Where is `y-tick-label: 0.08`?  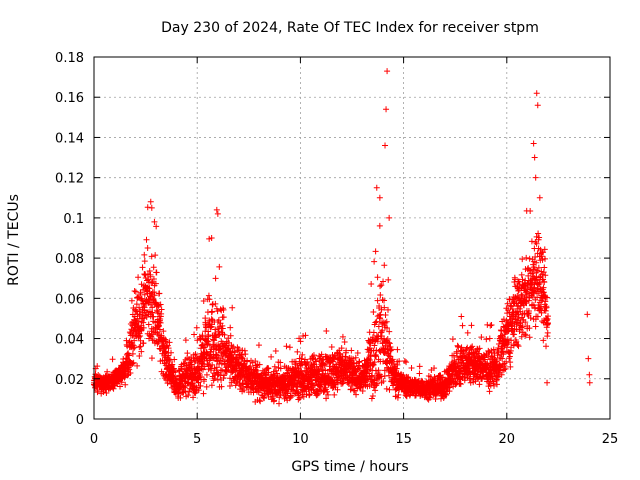
y-tick-label: 0.08 is located at coordinates (69, 259).